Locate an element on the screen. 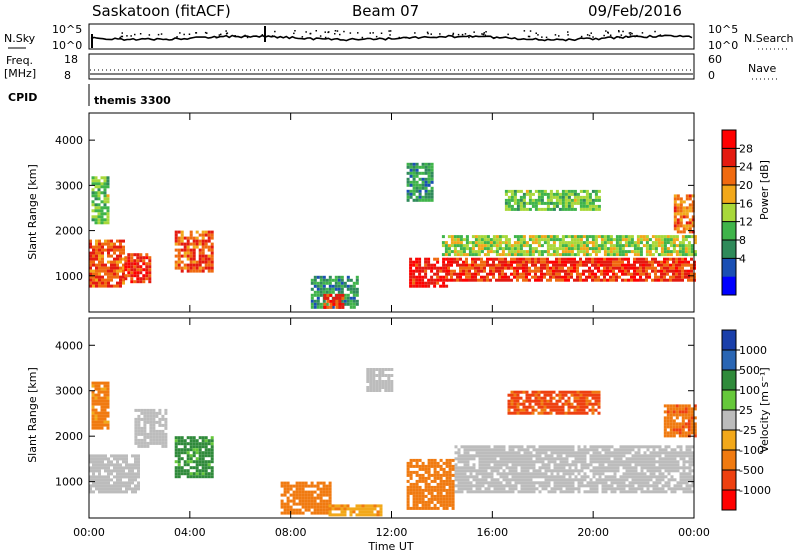 Image resolution: width=800 pixels, height=554 pixels. velocity-colorbar-swatch is located at coordinates (729, 420).